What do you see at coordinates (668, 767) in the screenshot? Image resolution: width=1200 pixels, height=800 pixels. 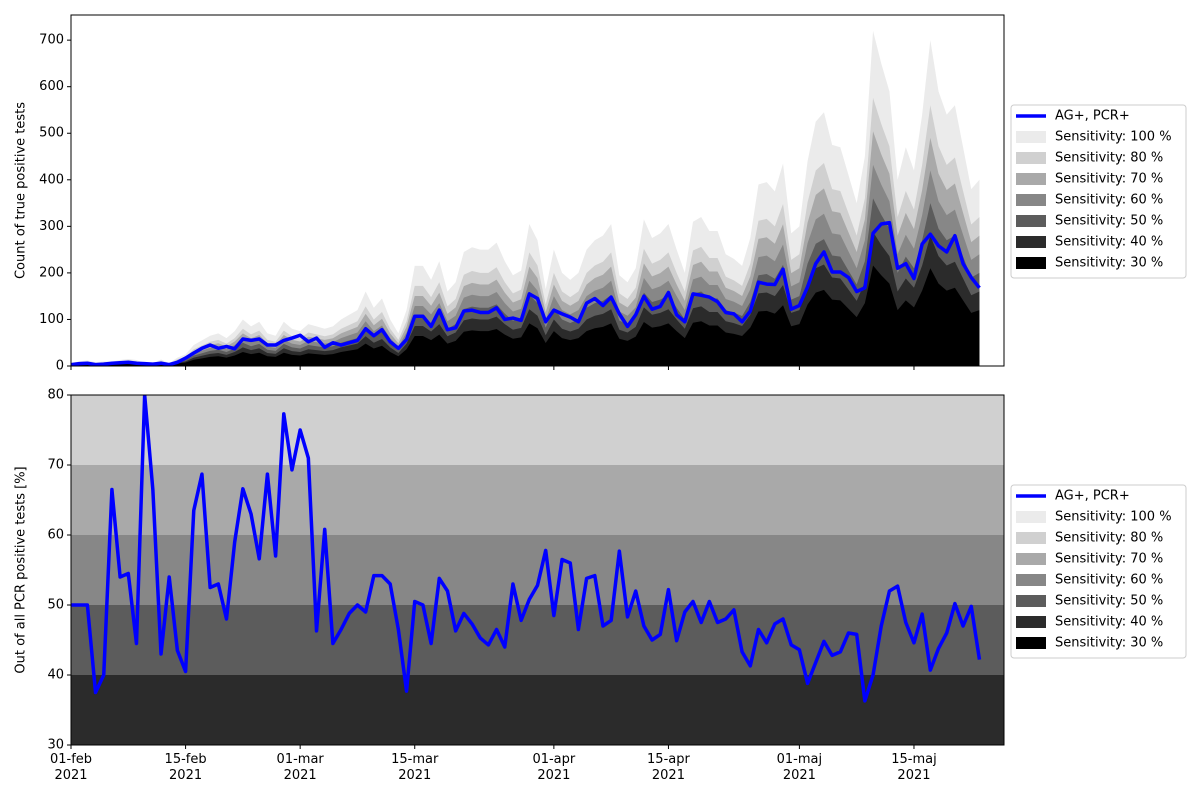 I see `x-tick-label: 15-apr 2021` at bounding box center [668, 767].